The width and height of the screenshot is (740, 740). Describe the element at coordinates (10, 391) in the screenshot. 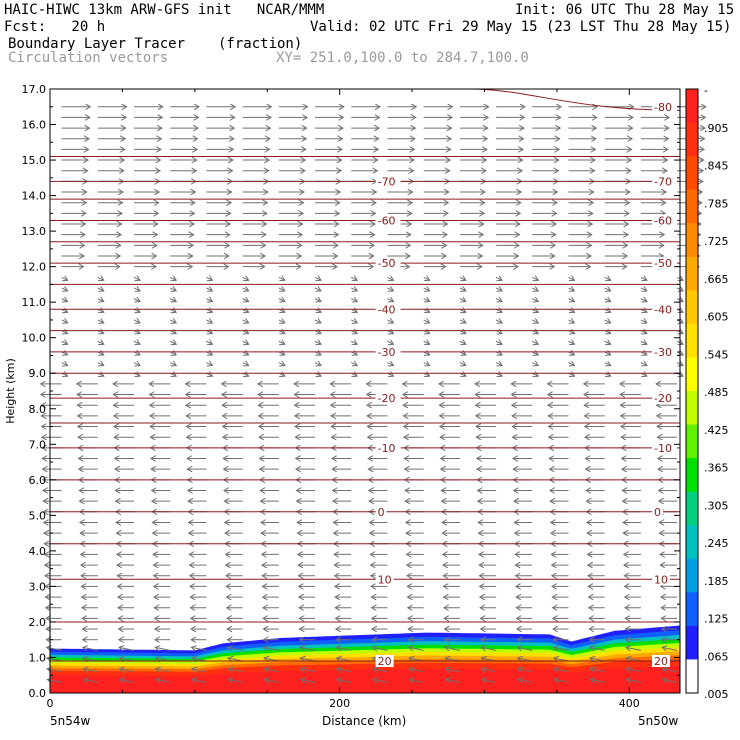

I see `y-axis-label: Height (km)` at that location.